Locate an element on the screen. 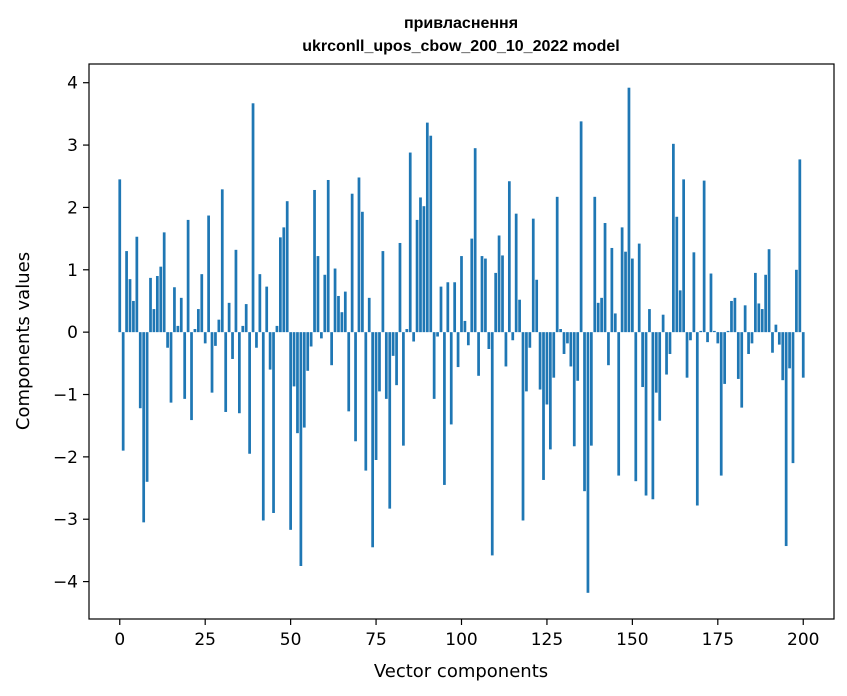 This screenshot has height=696, width=847. x-tick-label-175: 175 is located at coordinates (718, 640).